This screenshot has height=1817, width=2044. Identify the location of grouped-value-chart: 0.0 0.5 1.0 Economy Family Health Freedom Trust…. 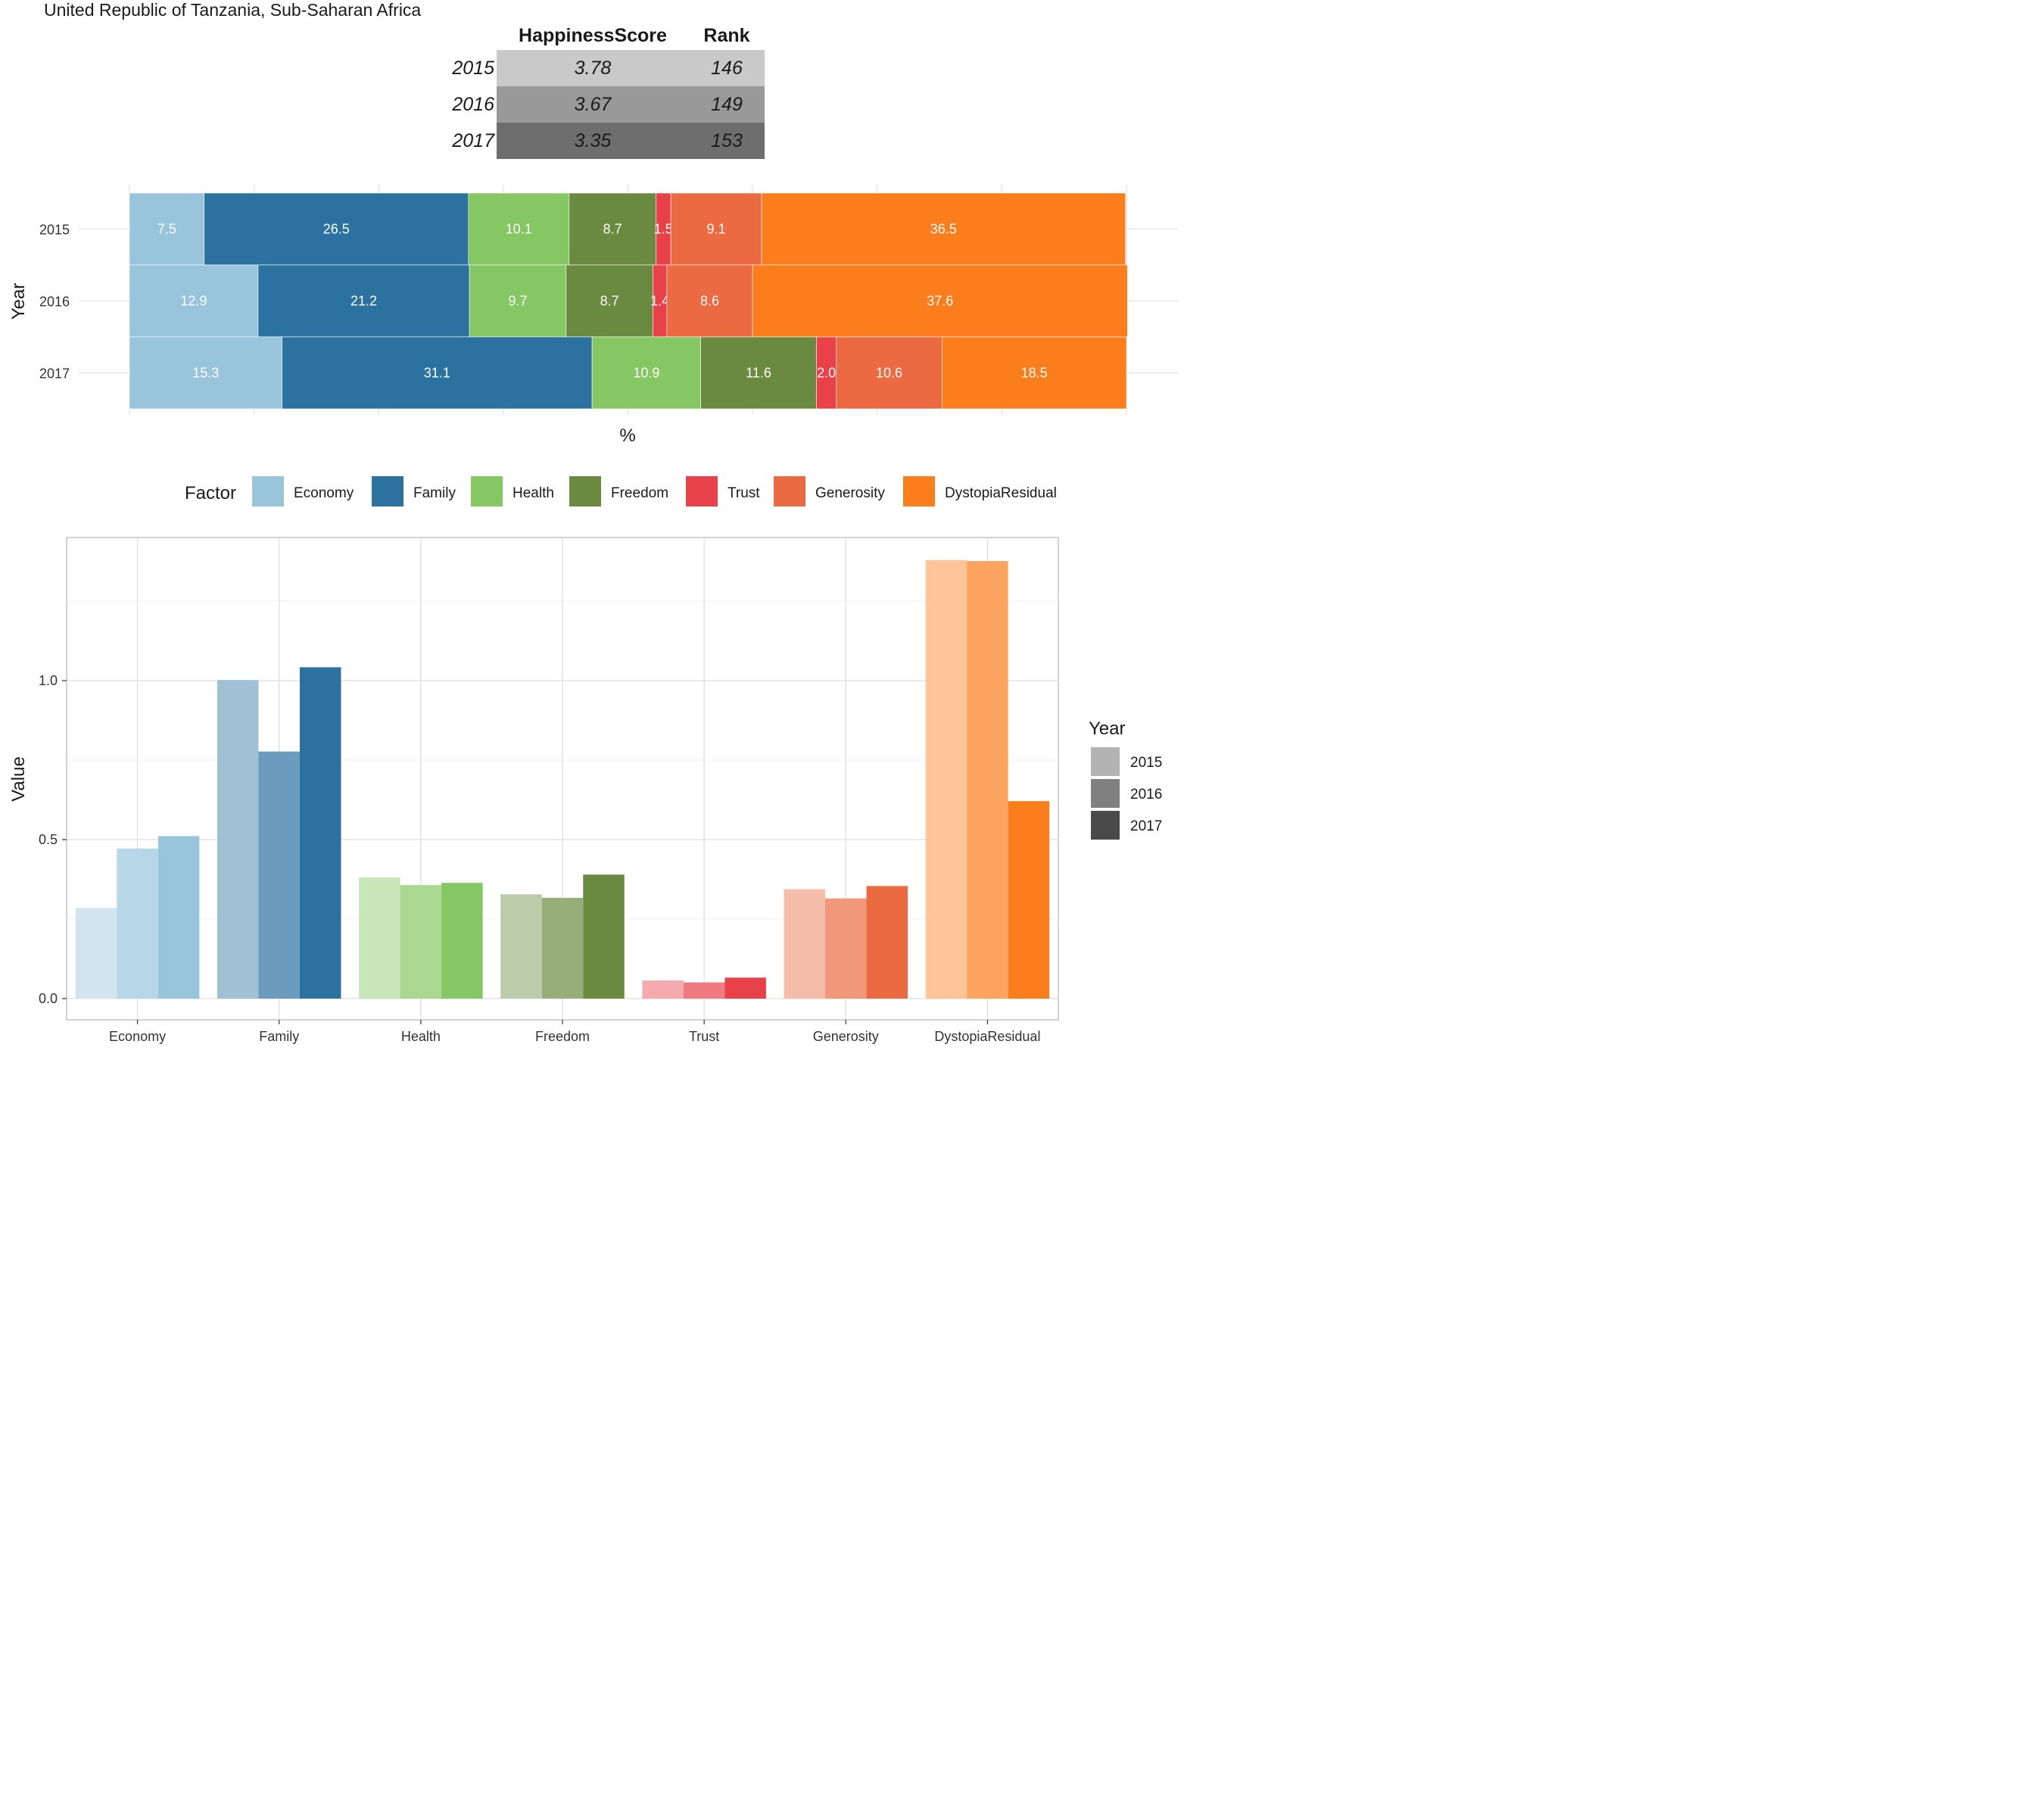
(533, 790).